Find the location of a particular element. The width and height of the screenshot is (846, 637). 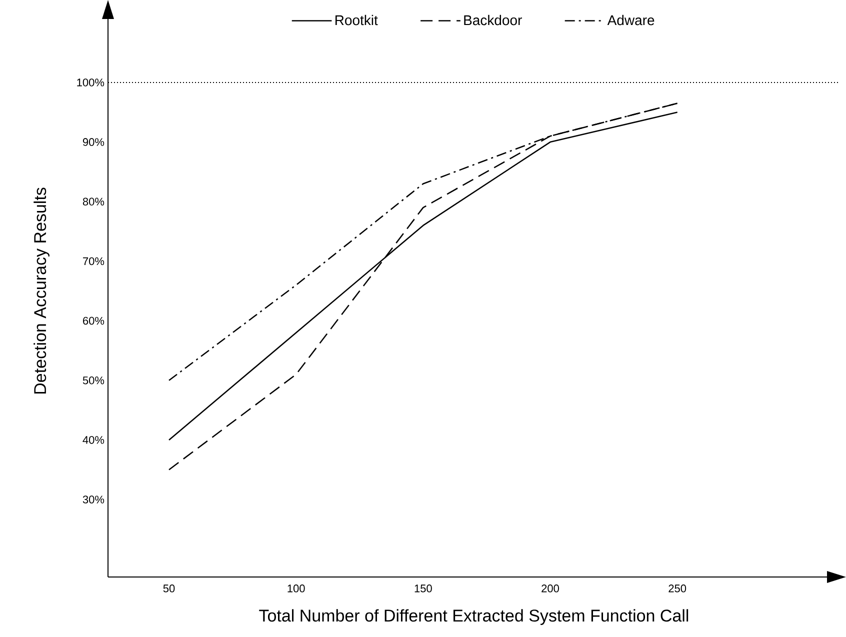

x-tick-label: 150 is located at coordinates (423, 588).